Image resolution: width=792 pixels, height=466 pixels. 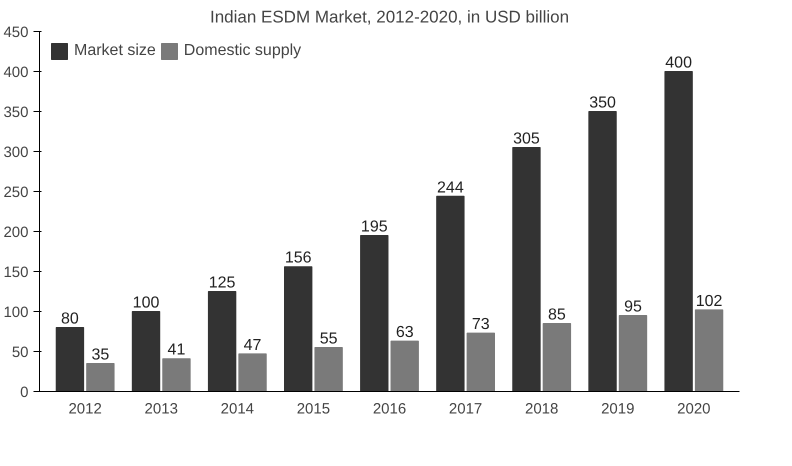 I want to click on y-tick-label: 200, so click(x=16, y=232).